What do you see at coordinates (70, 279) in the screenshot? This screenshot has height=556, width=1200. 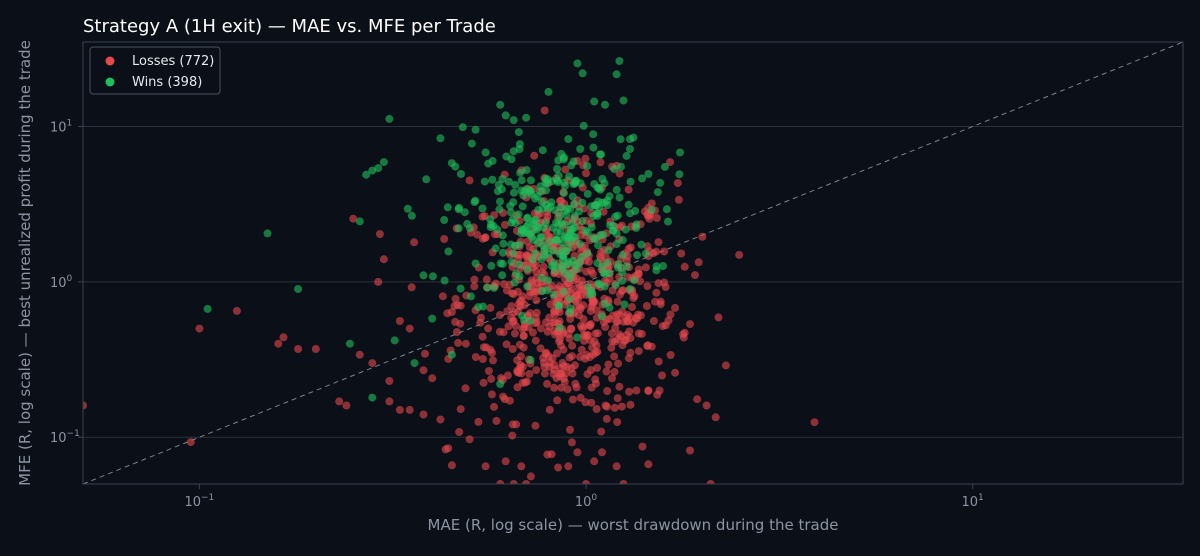 I see `y-tick-exponent: 0` at bounding box center [70, 279].